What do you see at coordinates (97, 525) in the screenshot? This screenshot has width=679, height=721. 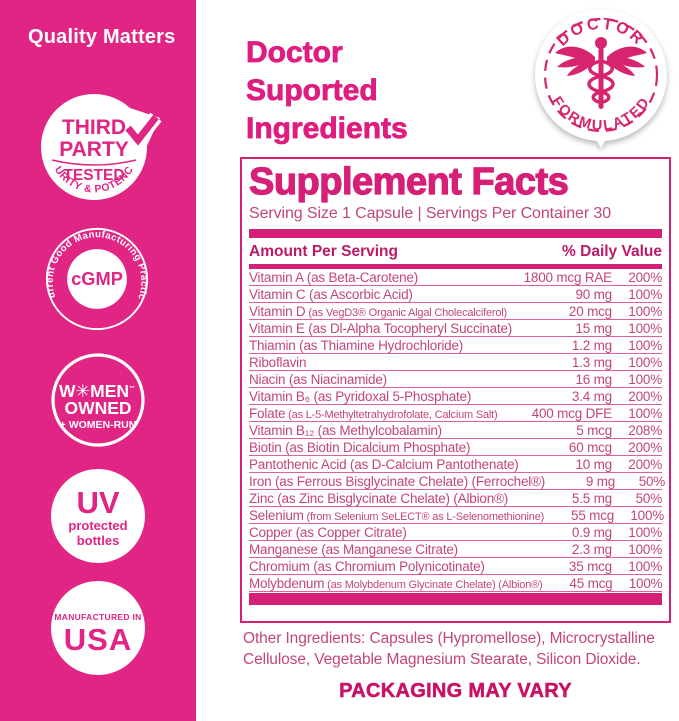 I see `uv-line2: protected` at bounding box center [97, 525].